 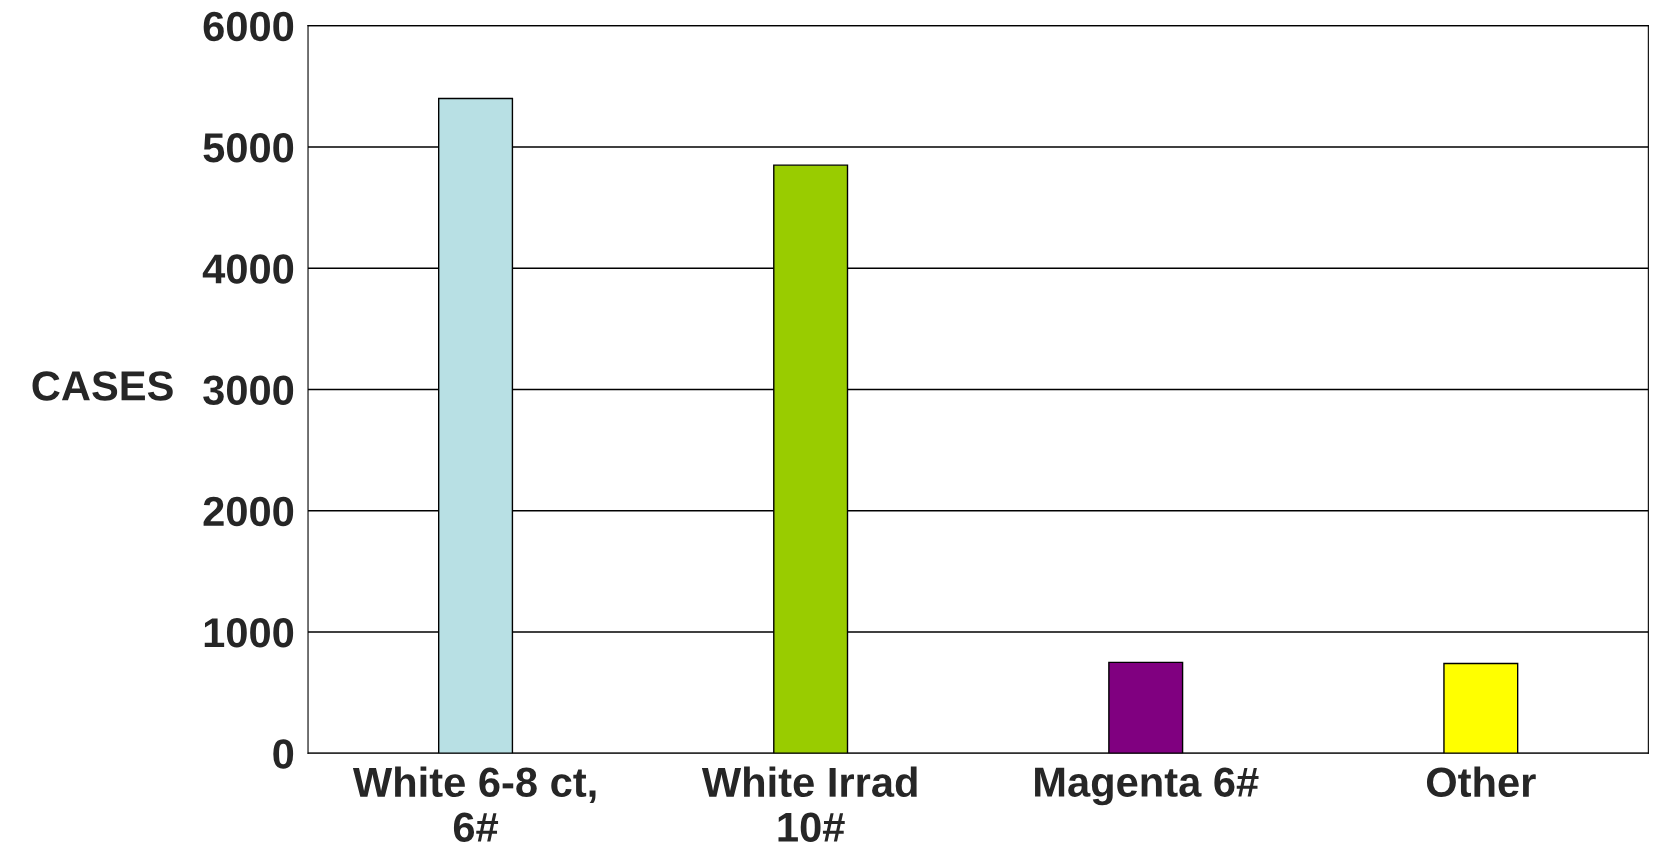 What do you see at coordinates (249, 633) in the screenshot?
I see `y-tick-label: 1000` at bounding box center [249, 633].